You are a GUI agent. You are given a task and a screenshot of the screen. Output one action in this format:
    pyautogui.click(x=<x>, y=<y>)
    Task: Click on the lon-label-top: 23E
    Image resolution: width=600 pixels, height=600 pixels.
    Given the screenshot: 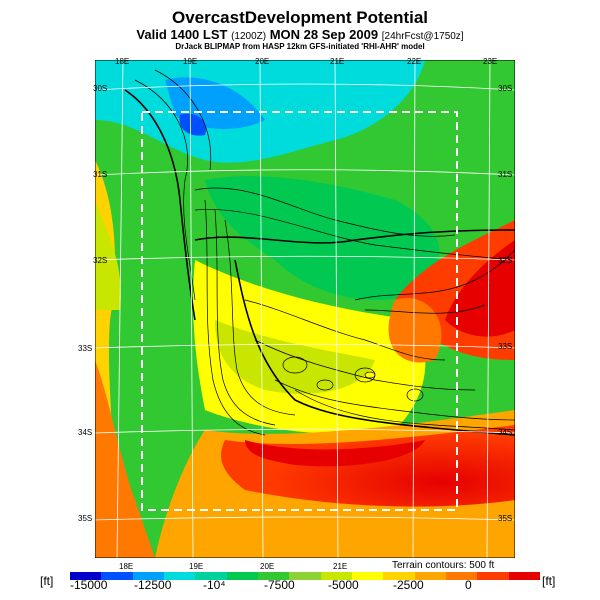 What is the action you would take?
    pyautogui.click(x=490, y=61)
    